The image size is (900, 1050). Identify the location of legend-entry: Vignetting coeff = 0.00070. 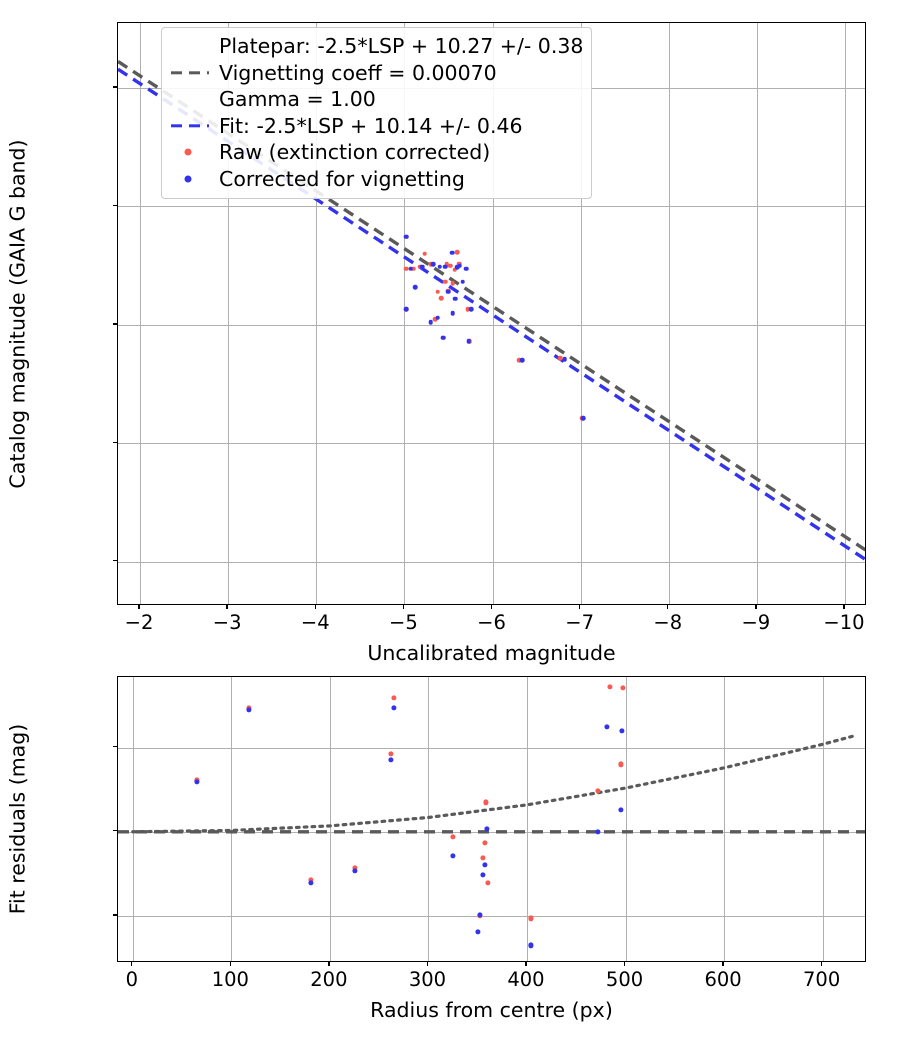
(376, 73).